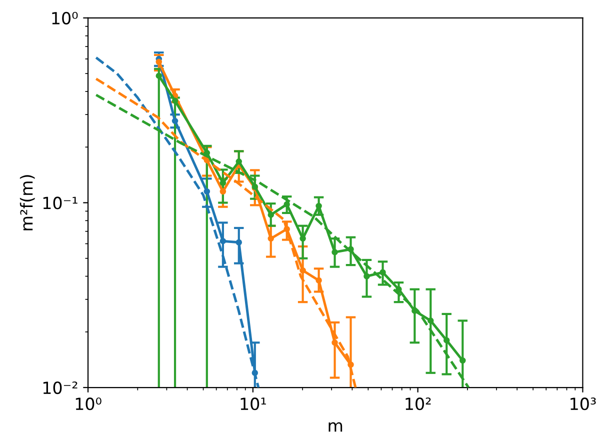 This screenshot has height=448, width=607. I want to click on y-axis-title: m²f(m), so click(27, 202).